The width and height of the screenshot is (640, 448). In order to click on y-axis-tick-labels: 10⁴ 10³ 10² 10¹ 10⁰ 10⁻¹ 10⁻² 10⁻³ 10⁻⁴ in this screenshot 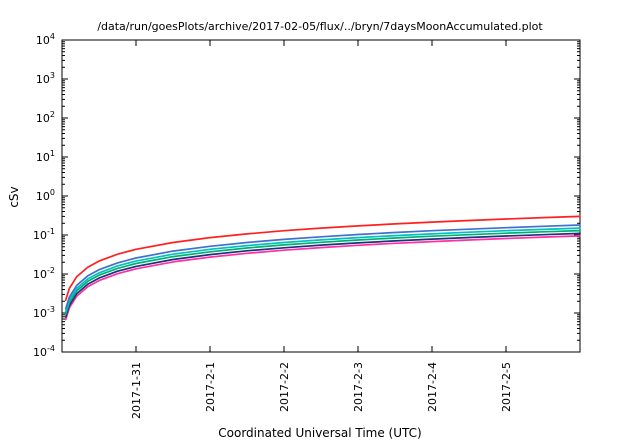, I will do `click(44, 195)`.